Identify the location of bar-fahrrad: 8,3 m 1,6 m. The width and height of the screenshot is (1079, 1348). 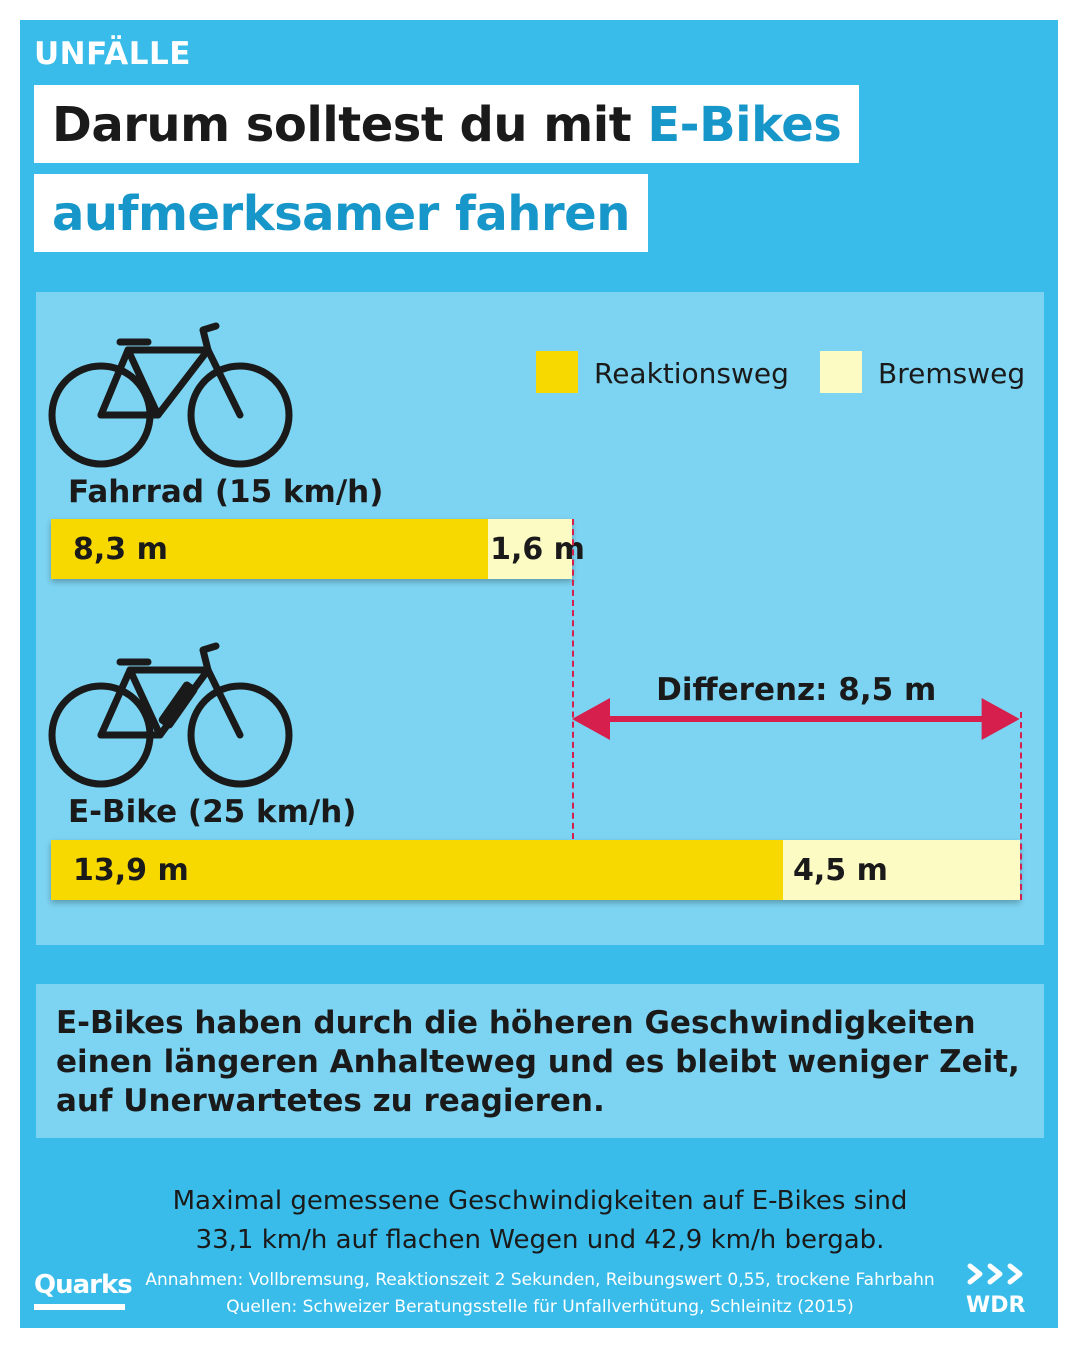
(318, 549).